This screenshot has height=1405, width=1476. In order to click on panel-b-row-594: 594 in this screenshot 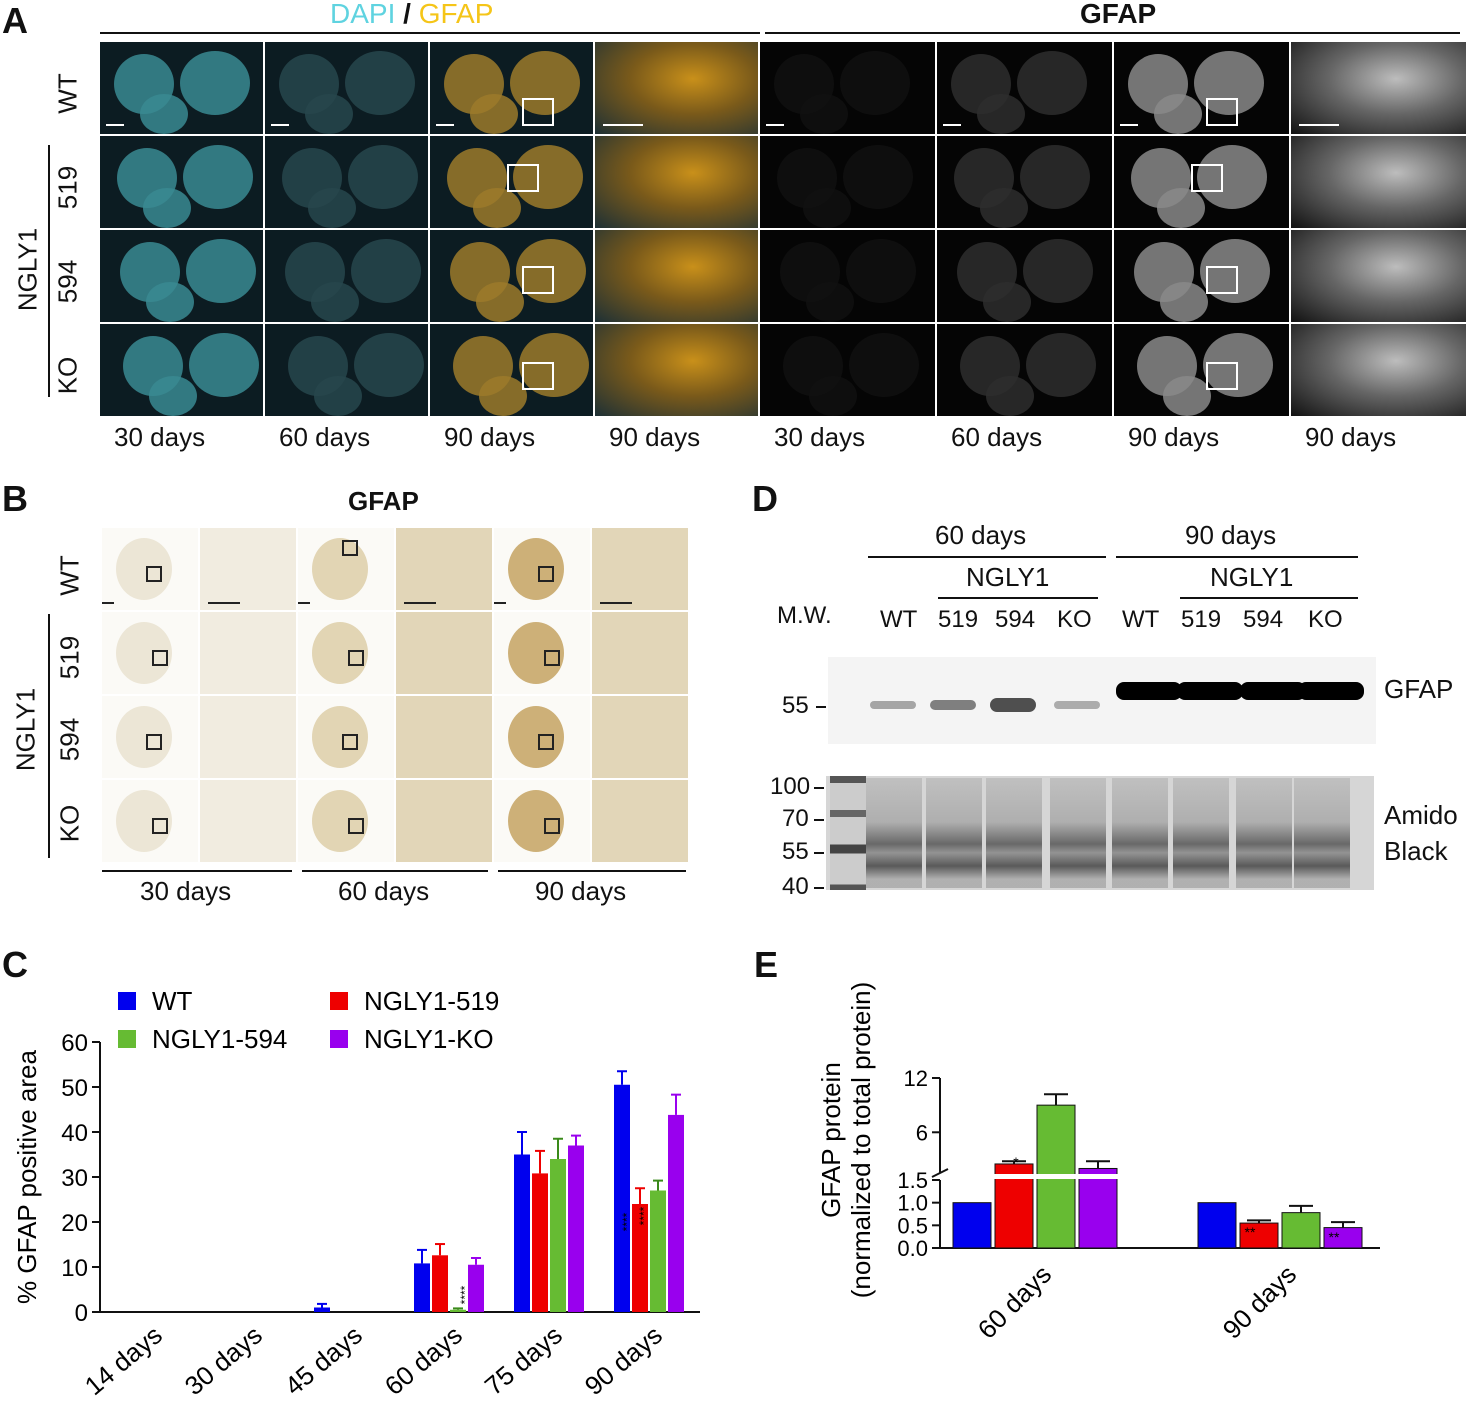, I will do `click(69, 739)`.